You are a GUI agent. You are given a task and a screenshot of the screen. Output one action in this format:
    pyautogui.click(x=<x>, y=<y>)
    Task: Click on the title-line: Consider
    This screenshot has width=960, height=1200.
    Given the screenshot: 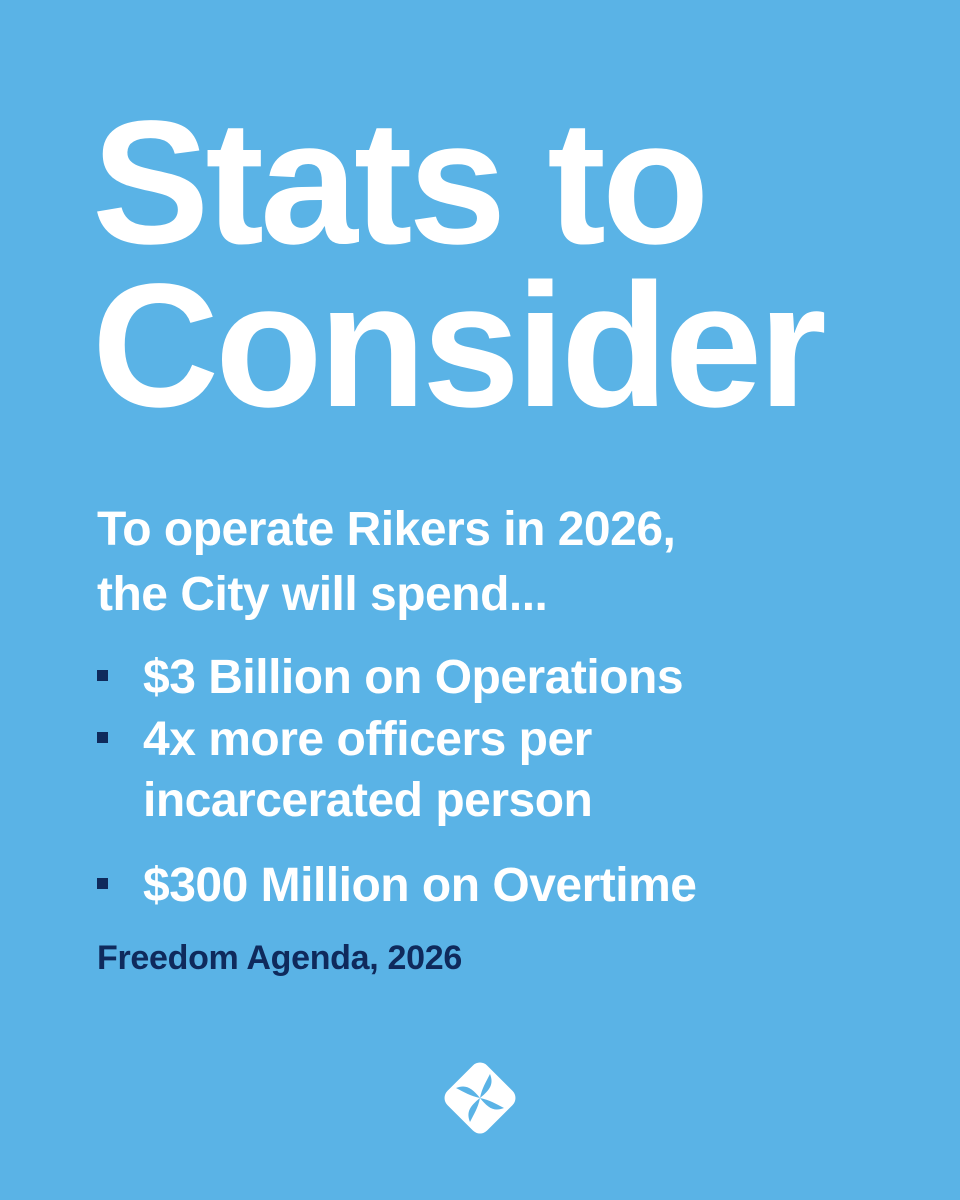 What is the action you would take?
    pyautogui.click(x=459, y=346)
    